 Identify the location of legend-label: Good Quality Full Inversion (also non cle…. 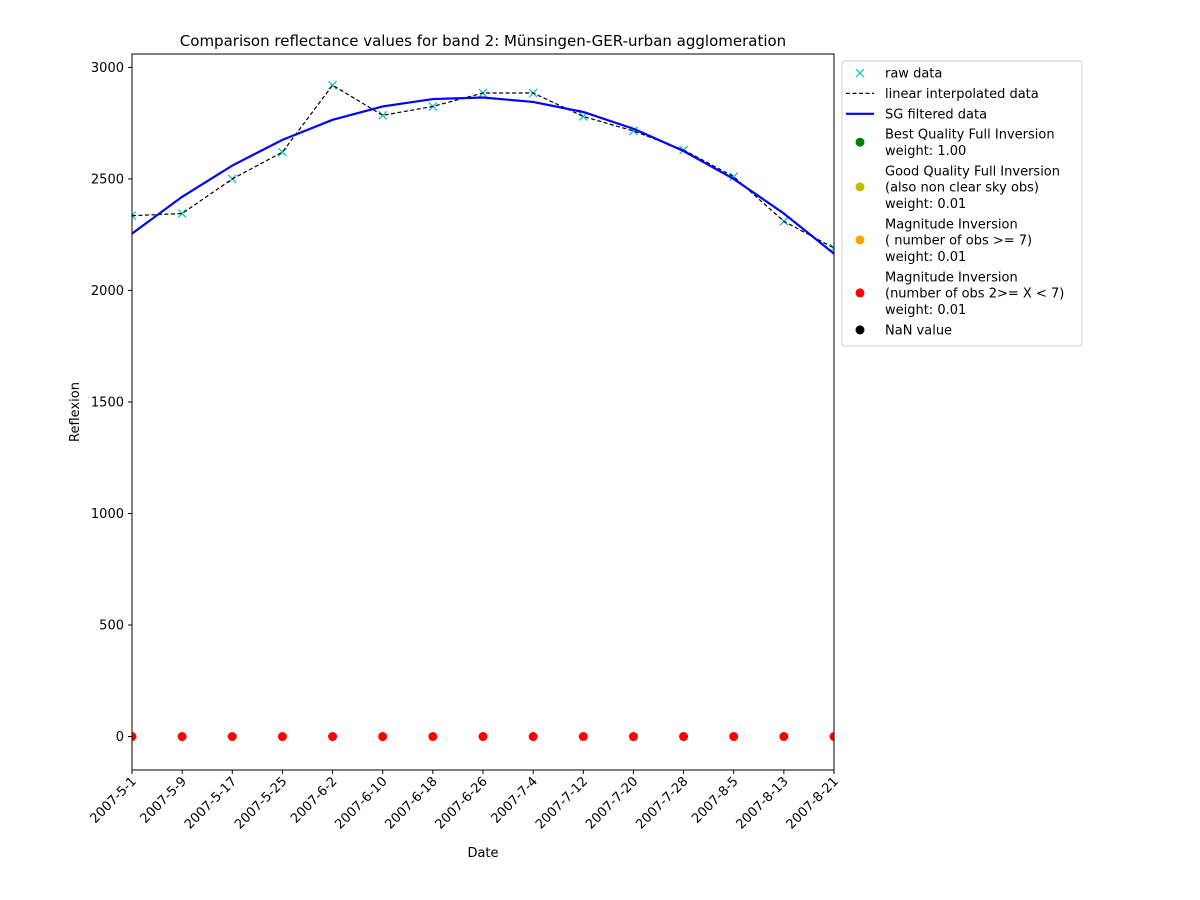
(972, 188).